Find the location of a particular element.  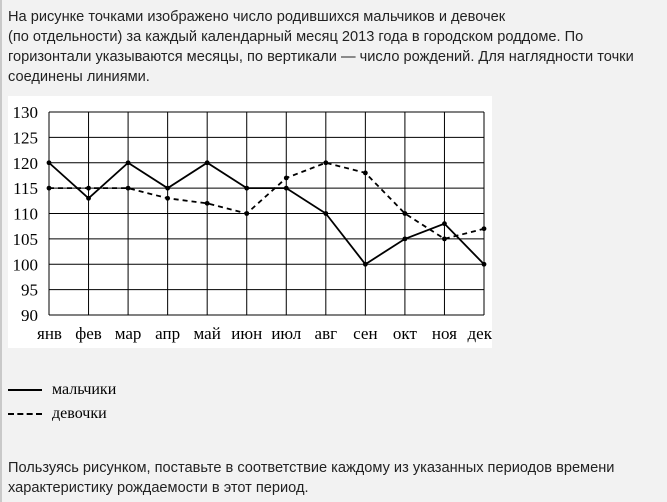

y-tick-label: 105 is located at coordinates (26, 239).